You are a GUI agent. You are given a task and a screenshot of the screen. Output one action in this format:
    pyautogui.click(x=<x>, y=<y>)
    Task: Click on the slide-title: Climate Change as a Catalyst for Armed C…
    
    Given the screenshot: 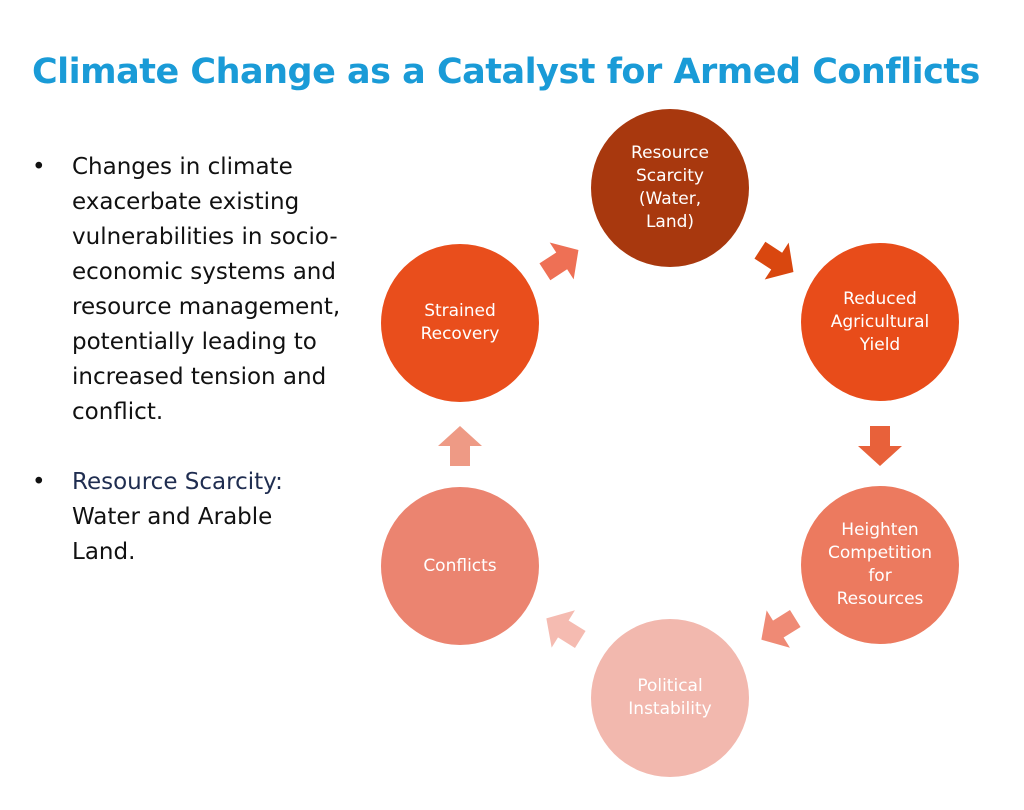 What is the action you would take?
    pyautogui.click(x=506, y=72)
    